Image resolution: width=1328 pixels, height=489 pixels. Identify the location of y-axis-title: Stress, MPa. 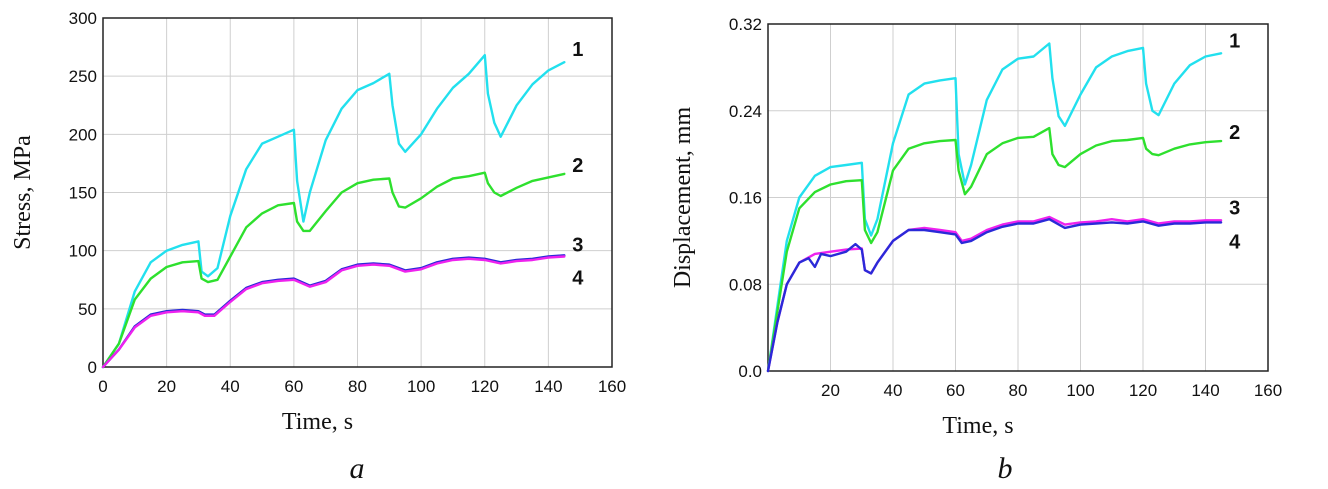
(23, 192).